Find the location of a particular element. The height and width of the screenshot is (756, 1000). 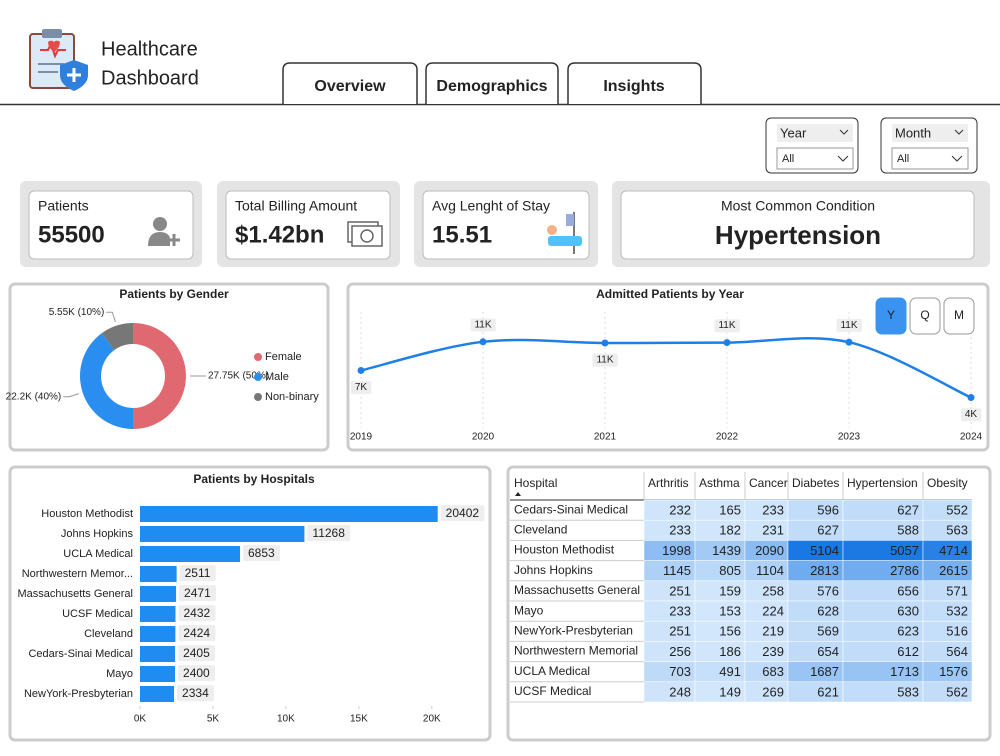

x-tick-label: 10K is located at coordinates (286, 719).